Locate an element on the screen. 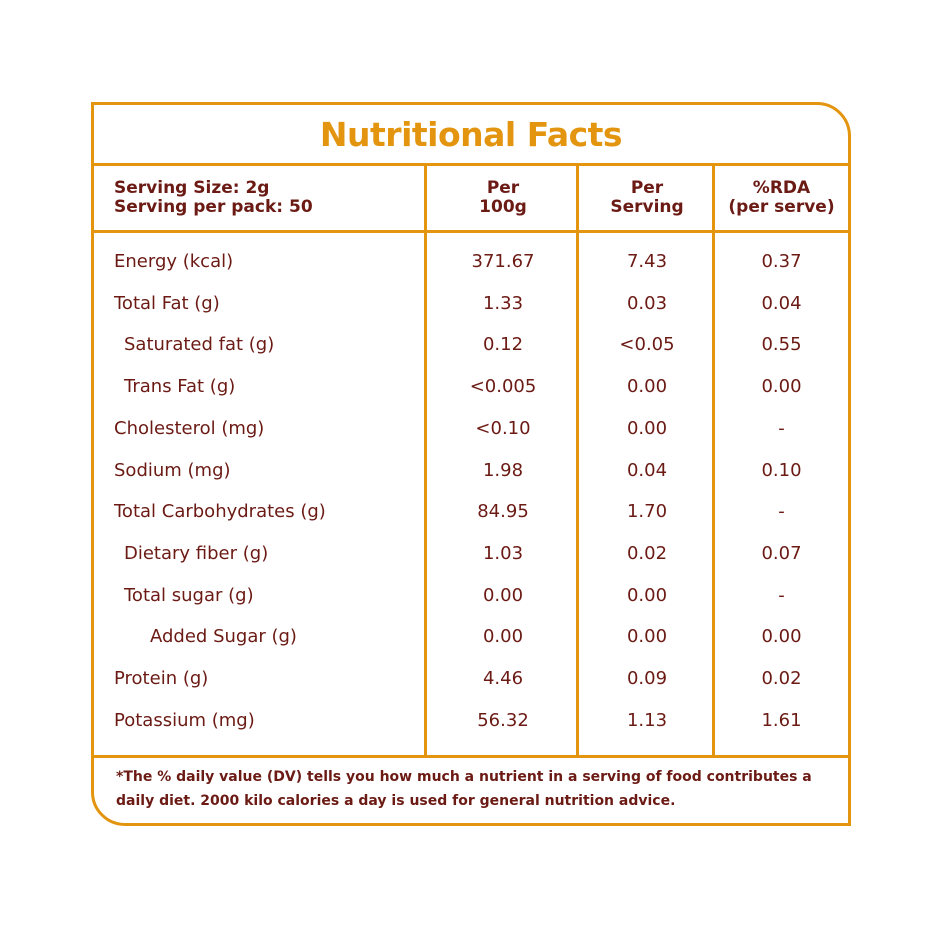  value-rda: 0.07 is located at coordinates (781, 553).